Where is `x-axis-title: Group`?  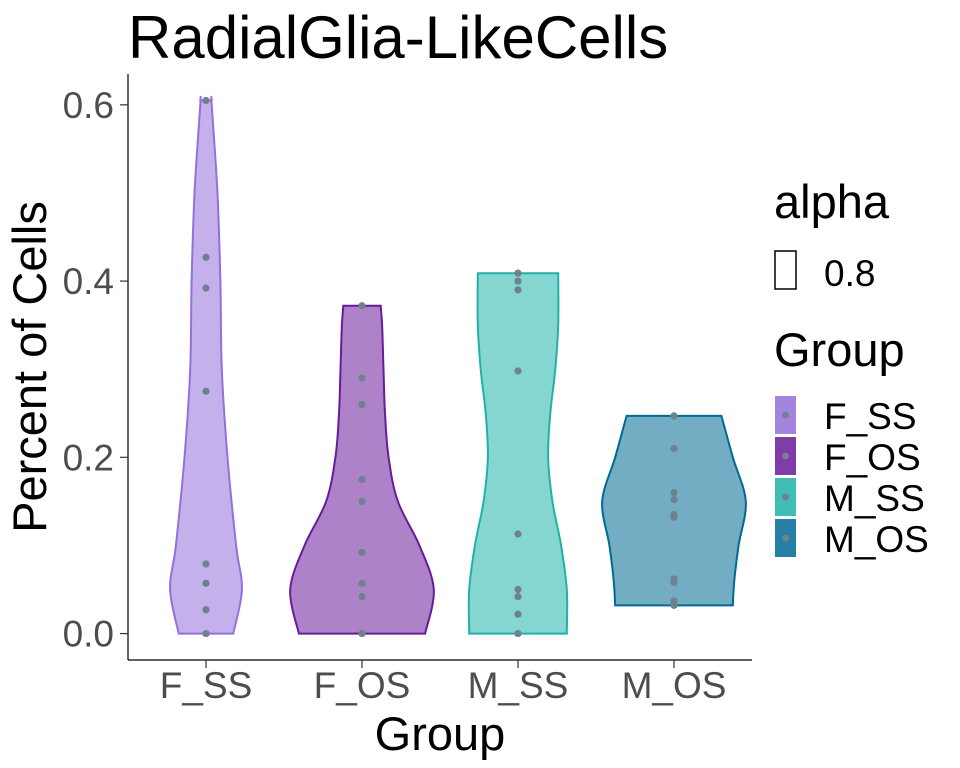 x-axis-title: Group is located at coordinates (440, 733).